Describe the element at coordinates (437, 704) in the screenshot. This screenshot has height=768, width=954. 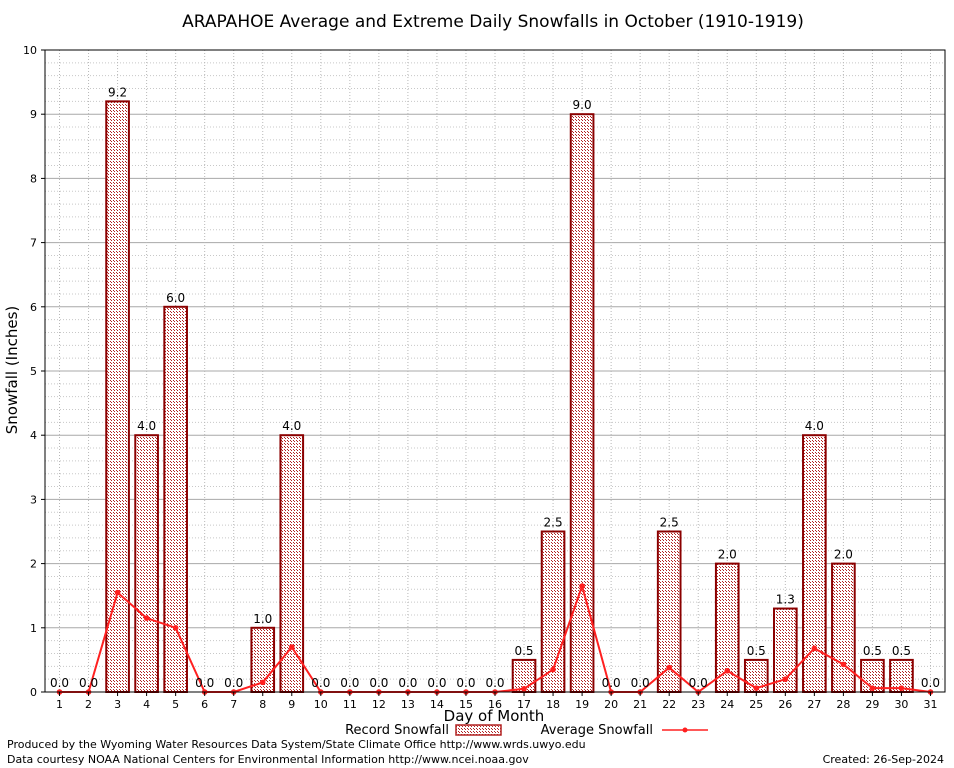
I see `x-tick-label: 14` at that location.